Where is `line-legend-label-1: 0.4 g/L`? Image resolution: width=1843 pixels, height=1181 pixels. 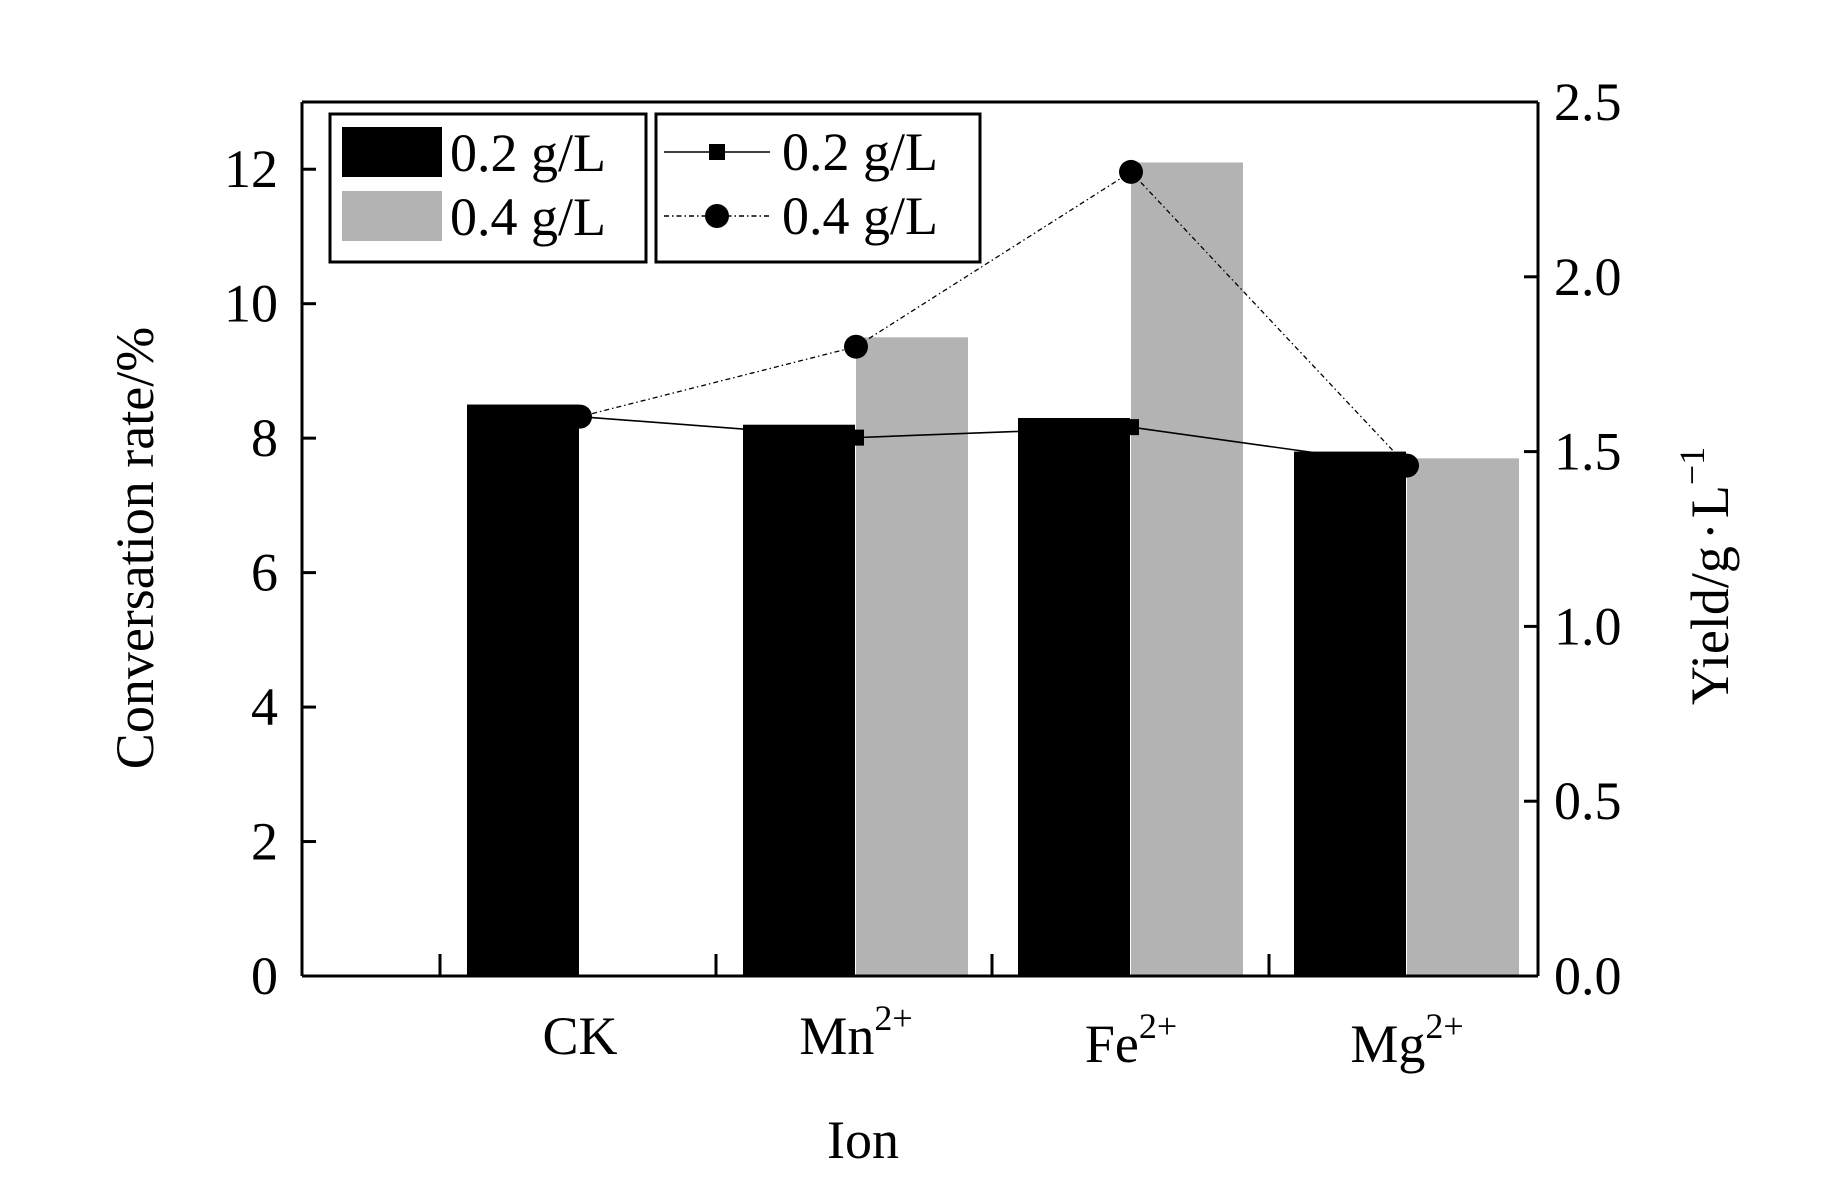 line-legend-label-1: 0.4 g/L is located at coordinates (860, 216).